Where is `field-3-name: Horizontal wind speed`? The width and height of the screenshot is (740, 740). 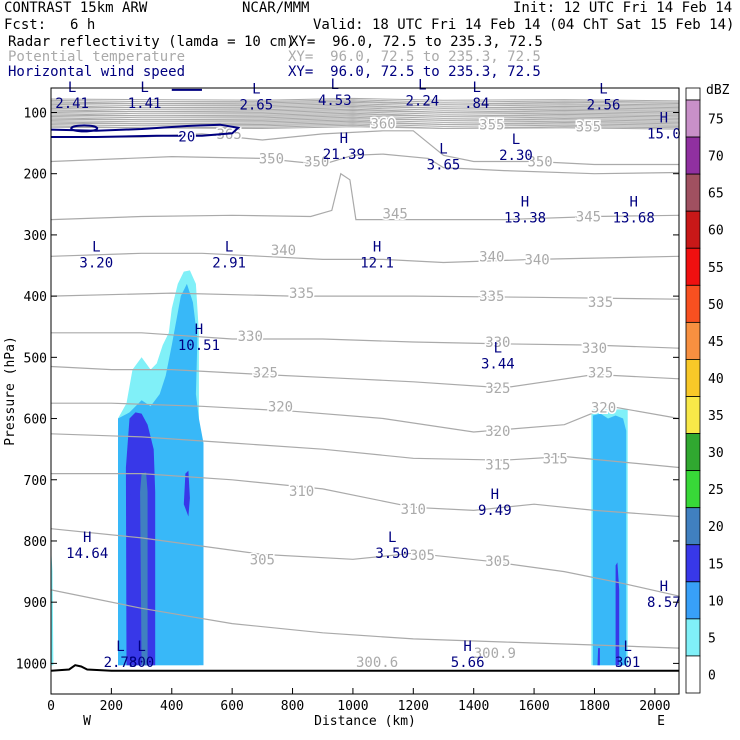
field-3-name: Horizontal wind speed is located at coordinates (97, 72).